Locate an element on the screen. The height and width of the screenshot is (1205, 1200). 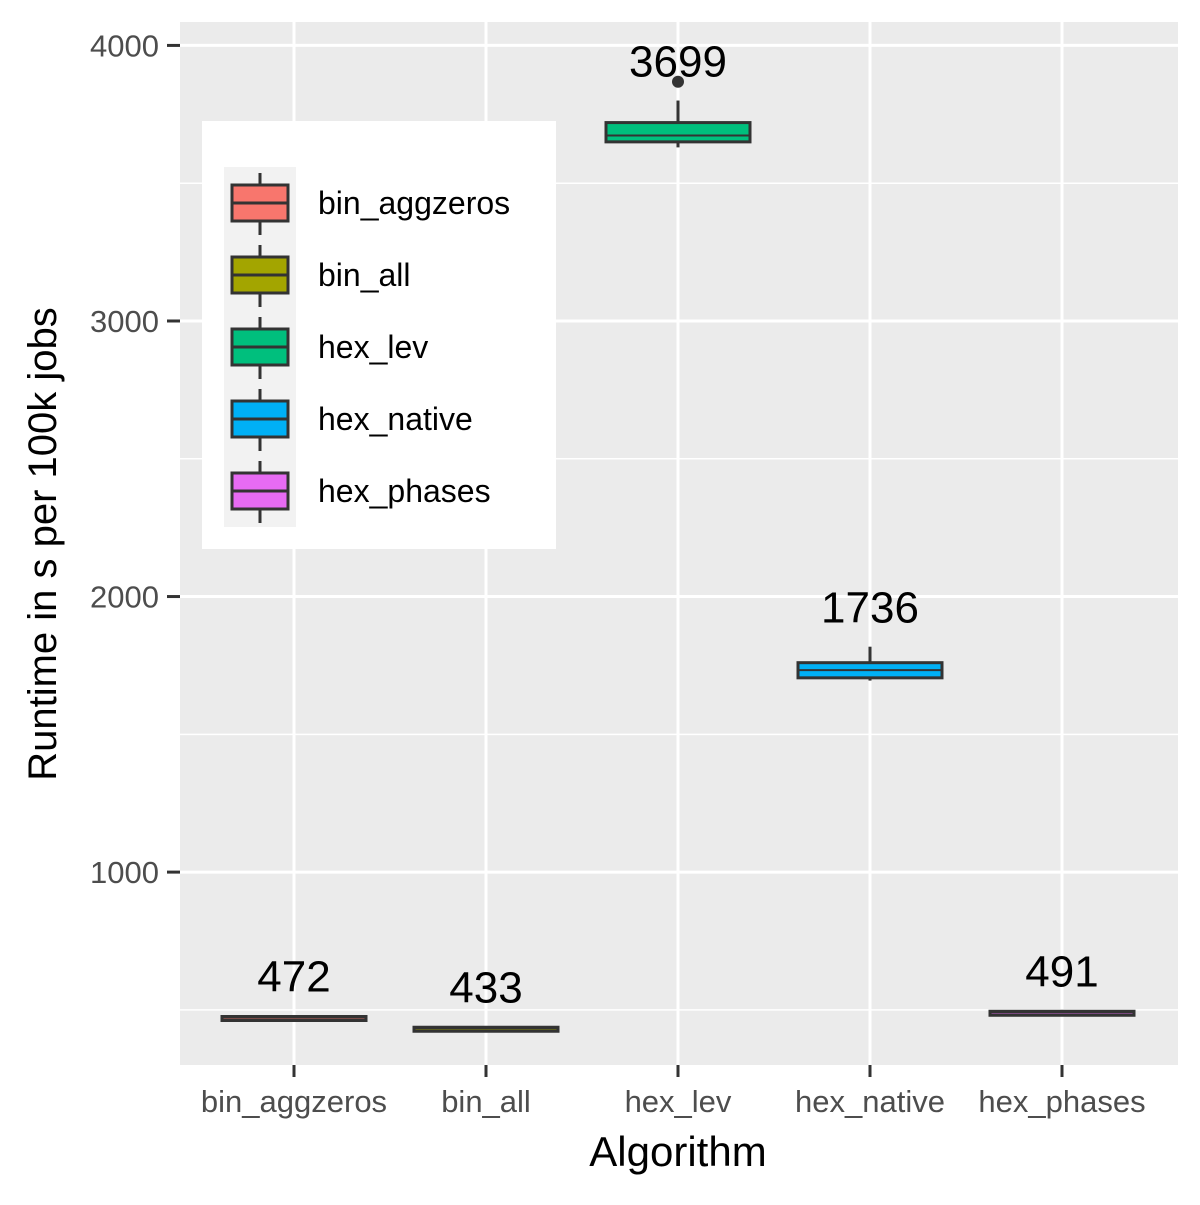
boxplot-hex_lev is located at coordinates (678, 111).